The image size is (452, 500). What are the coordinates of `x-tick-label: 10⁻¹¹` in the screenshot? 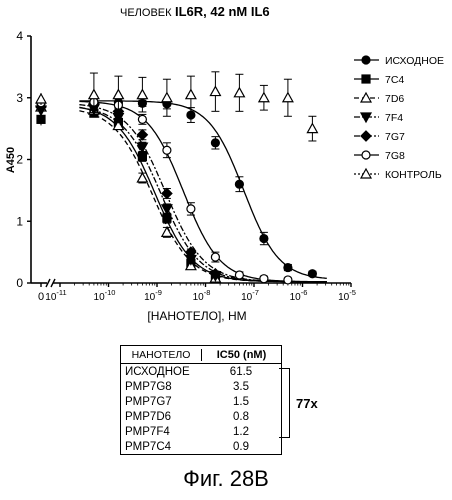 It's located at (55, 295).